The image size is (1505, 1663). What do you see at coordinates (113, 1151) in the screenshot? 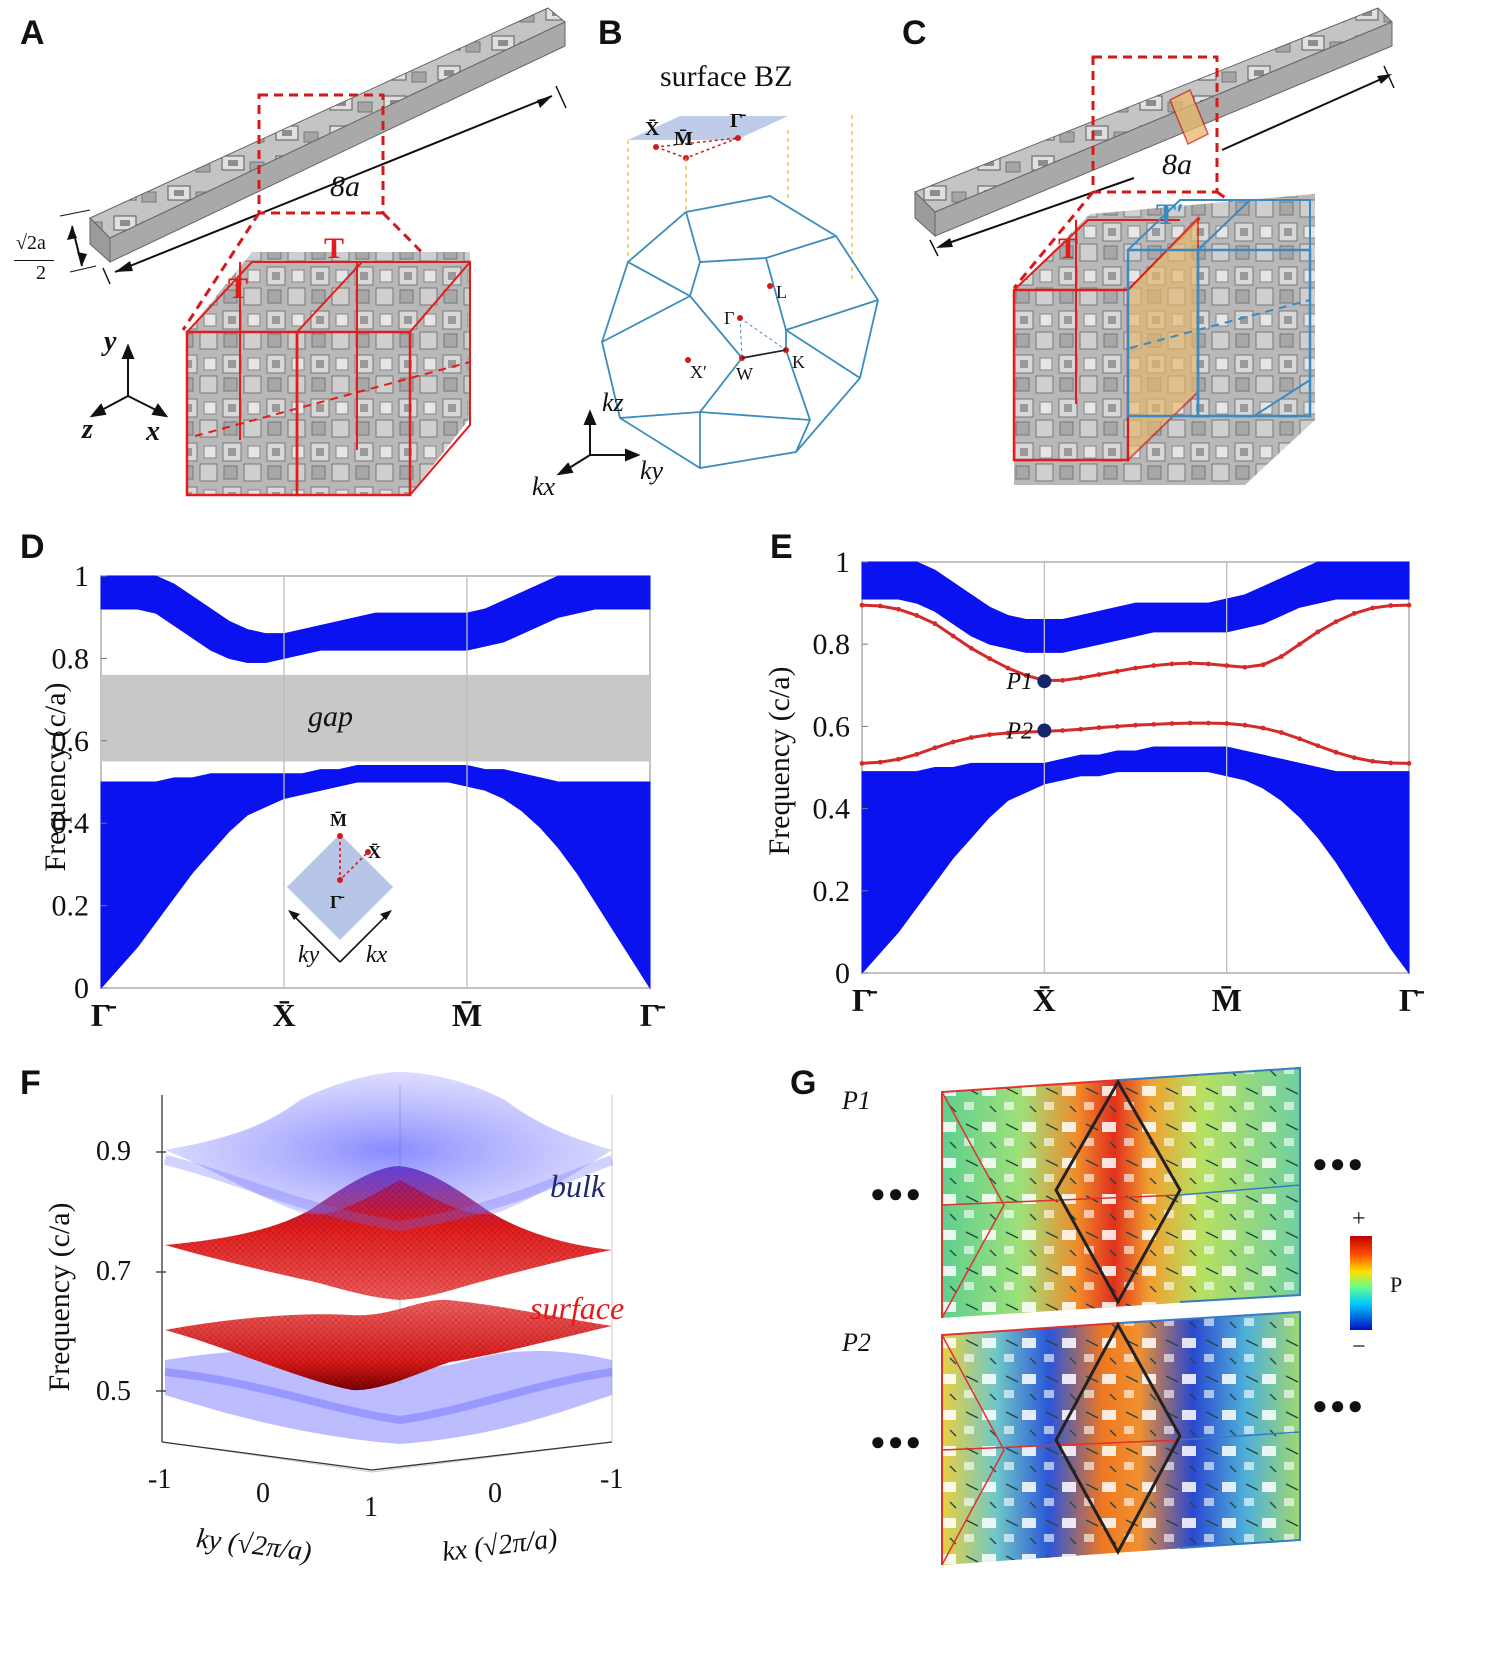
I see `chart-f-ztick-2: 0.9` at bounding box center [113, 1151].